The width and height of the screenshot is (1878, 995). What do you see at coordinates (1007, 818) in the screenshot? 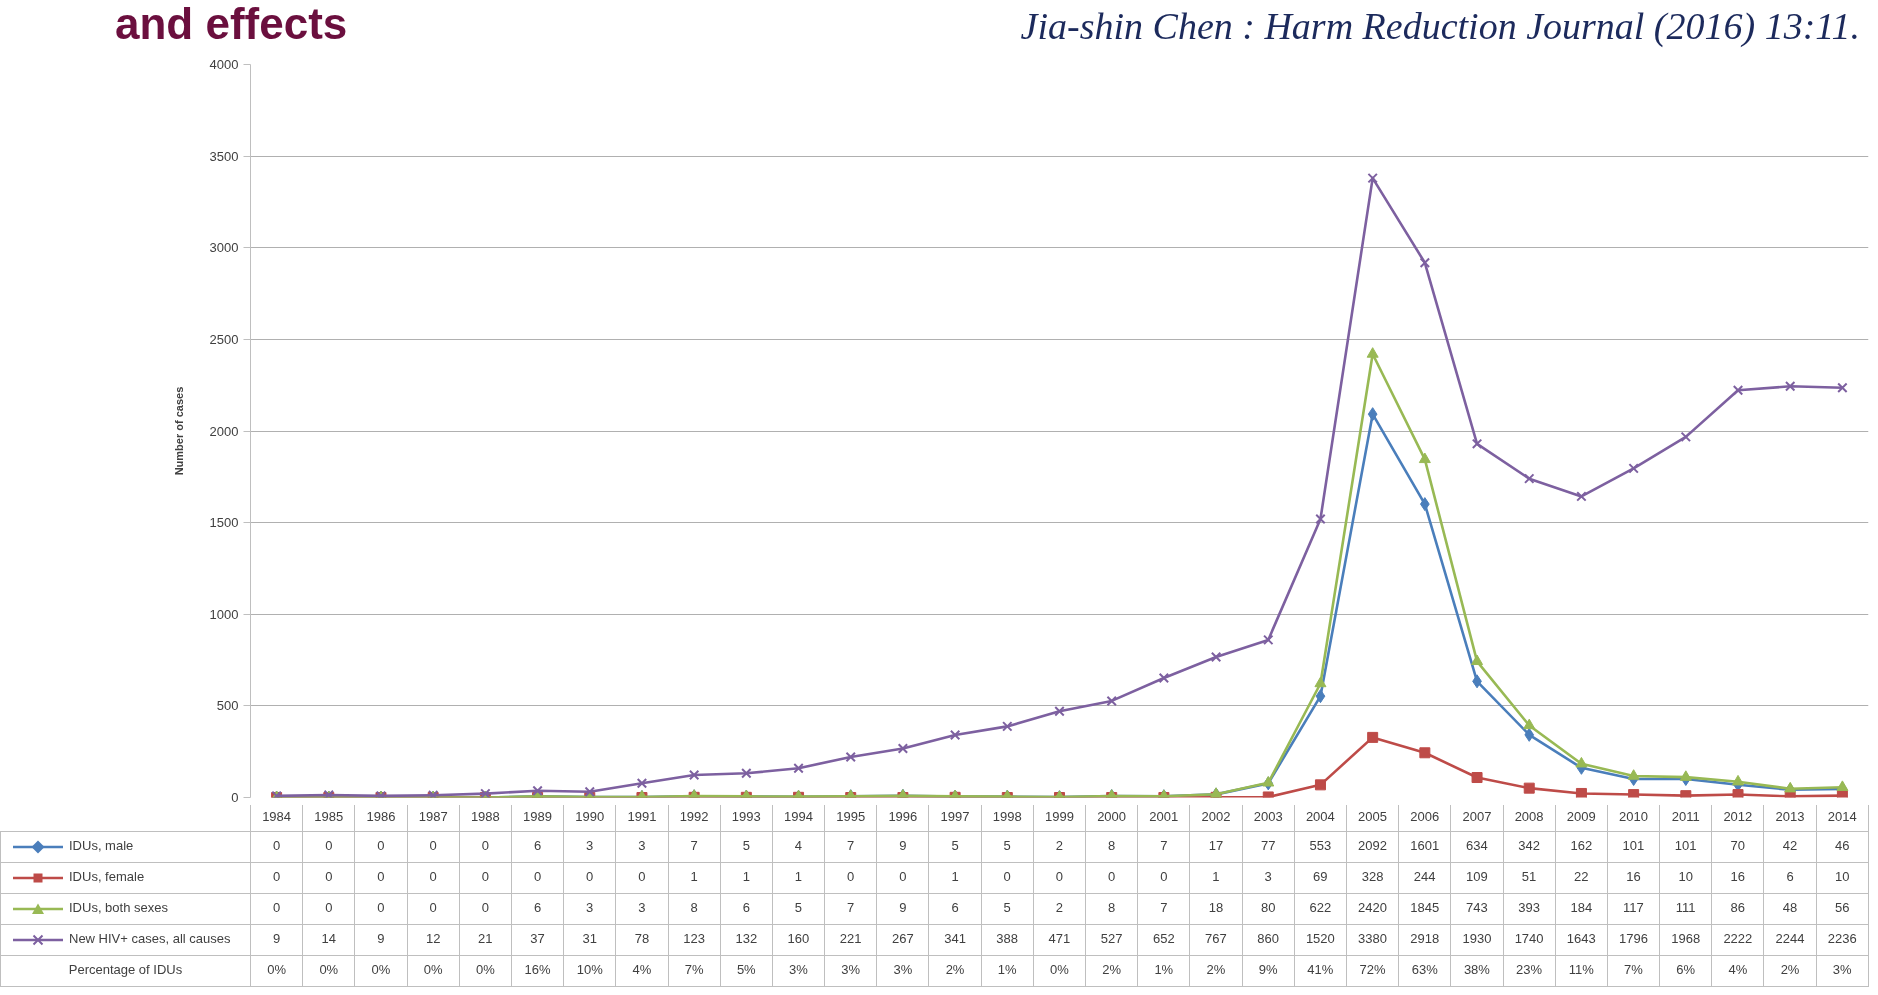
I see `x-tick-label: 1998` at bounding box center [1007, 818].